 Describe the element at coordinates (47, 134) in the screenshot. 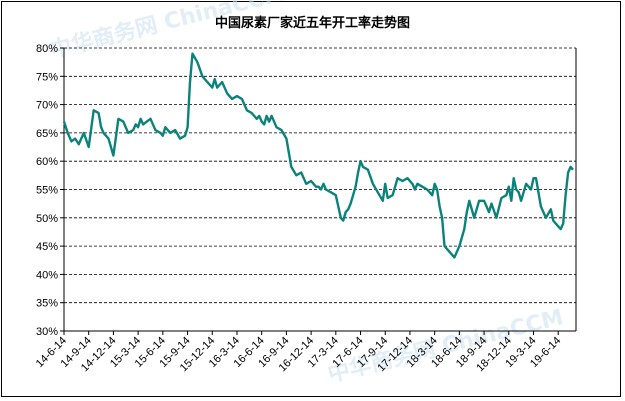

I see `y-tick-label: 65%` at that location.